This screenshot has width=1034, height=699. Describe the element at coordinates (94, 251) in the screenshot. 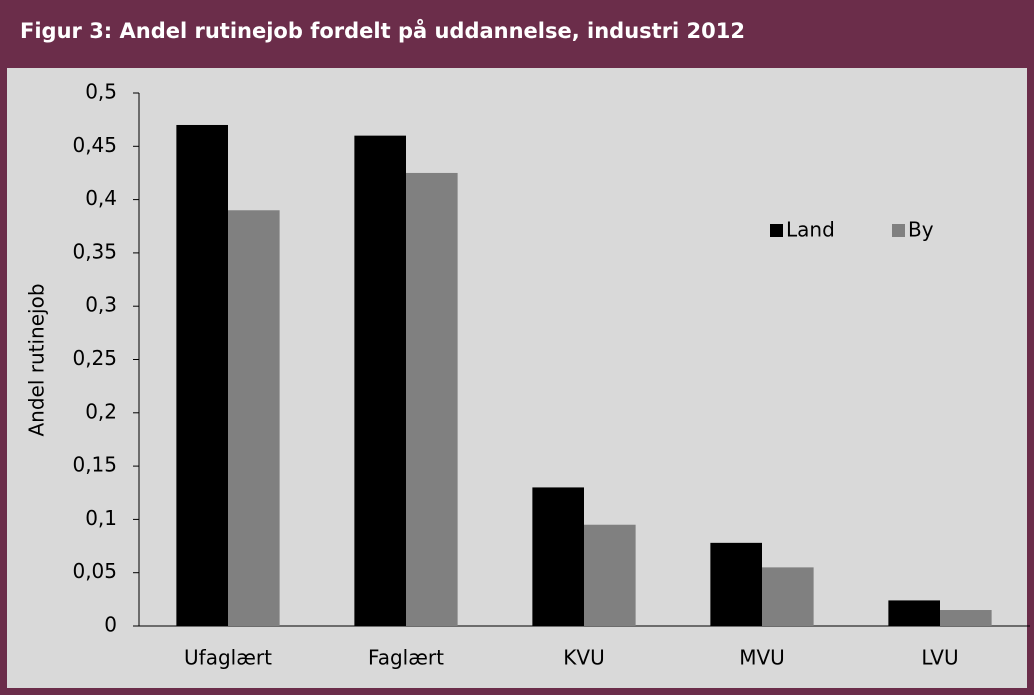

I see `y-tick-label: 0,35` at that location.